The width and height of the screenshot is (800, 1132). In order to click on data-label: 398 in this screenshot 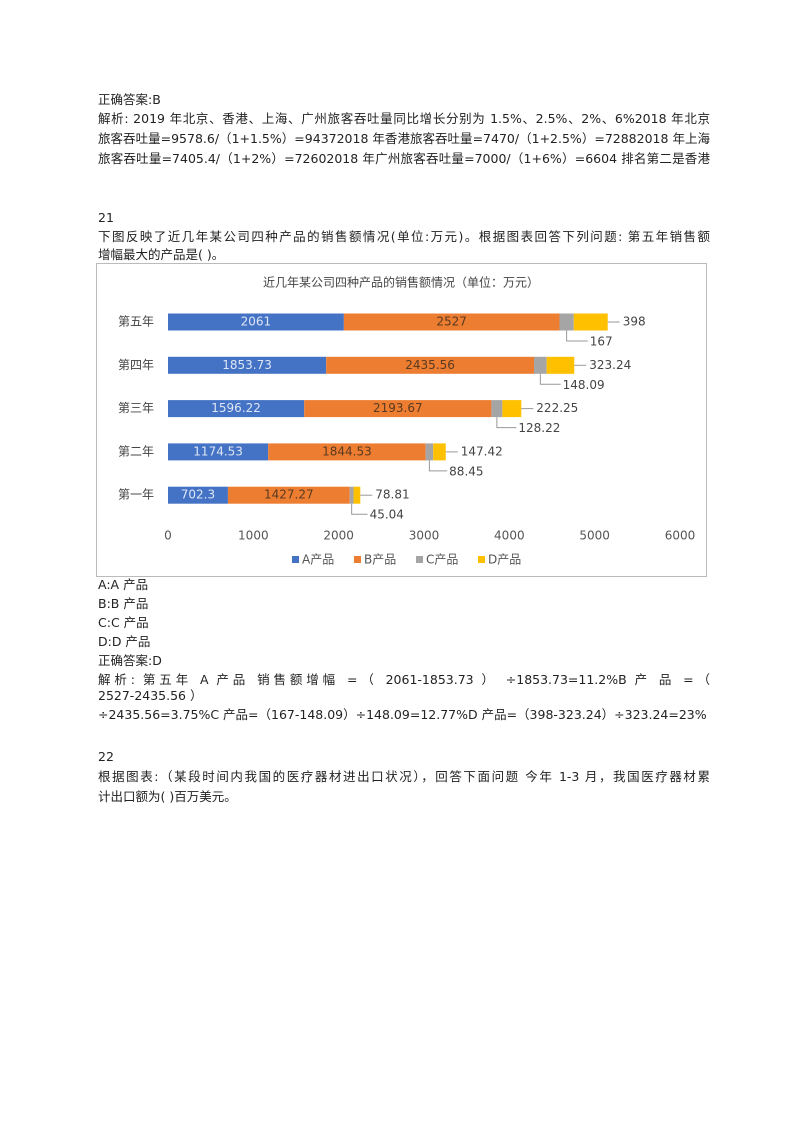, I will do `click(634, 322)`.